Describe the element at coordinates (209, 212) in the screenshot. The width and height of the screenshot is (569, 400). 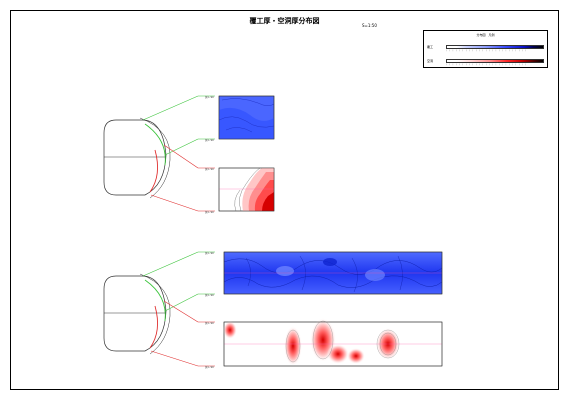
I see `upper-label-bottom: 測 L 90` at that location.